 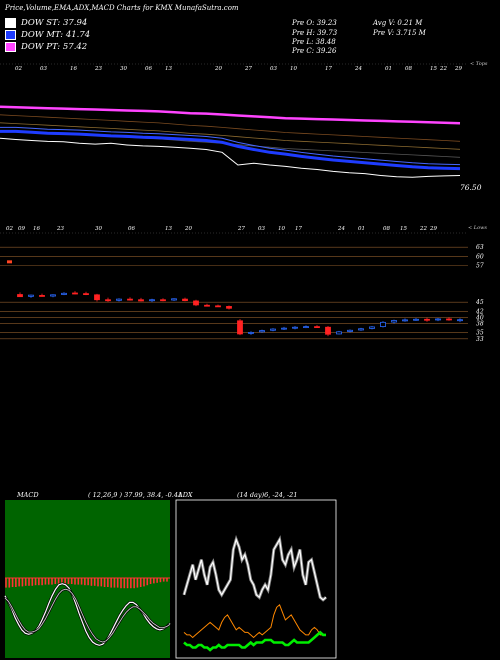 I want to click on legend-dow-st: DOW ST: 37.94, so click(x=46, y=23).